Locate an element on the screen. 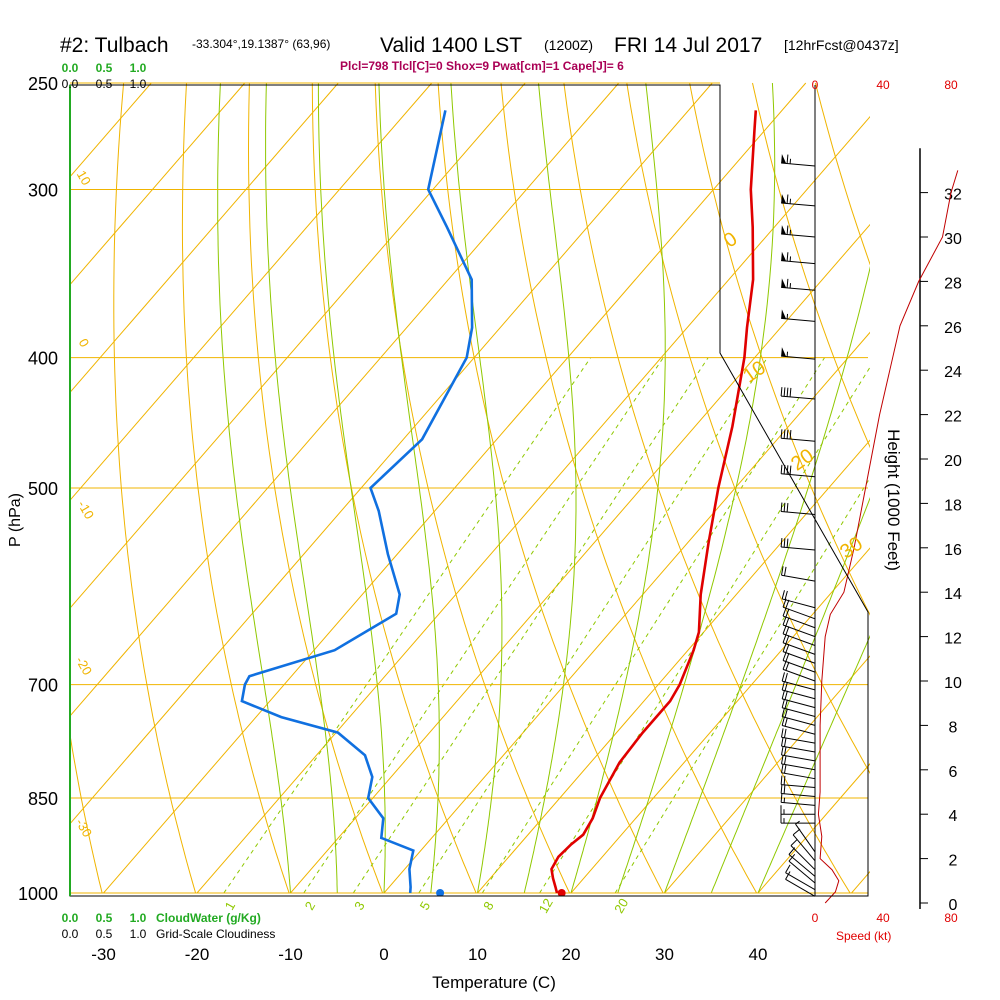 This screenshot has height=1000, width=1000. cloudiness-top-tick: 1.0 is located at coordinates (138, 84).